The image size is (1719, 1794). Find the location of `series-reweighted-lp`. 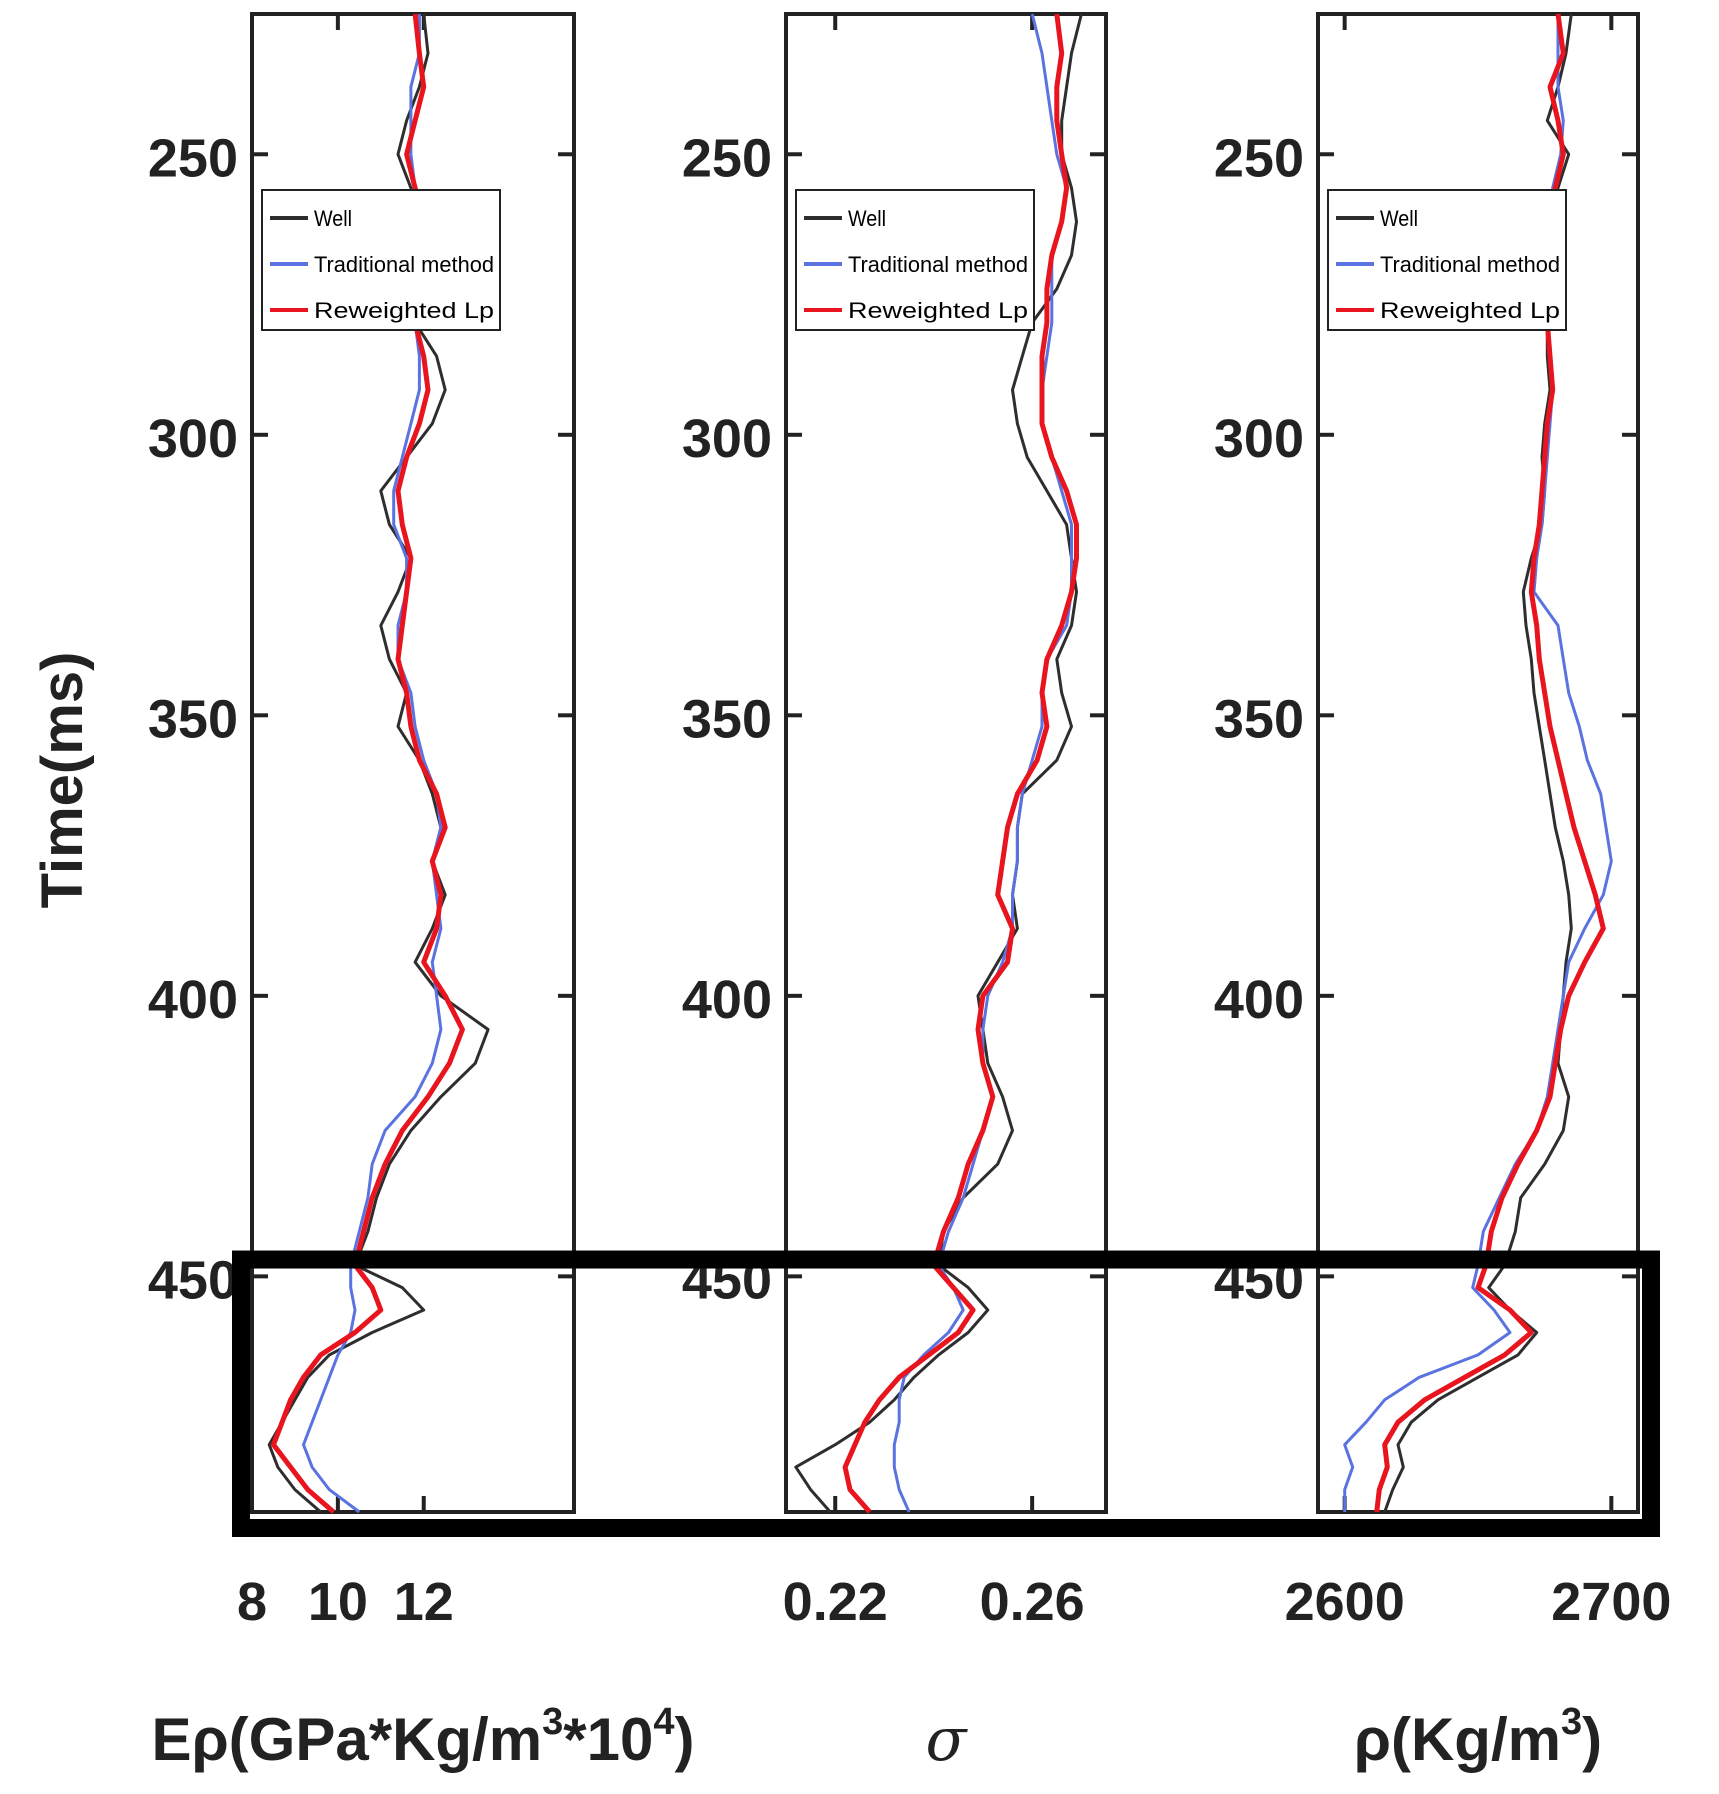

series-reweighted-lp is located at coordinates (960, 763).